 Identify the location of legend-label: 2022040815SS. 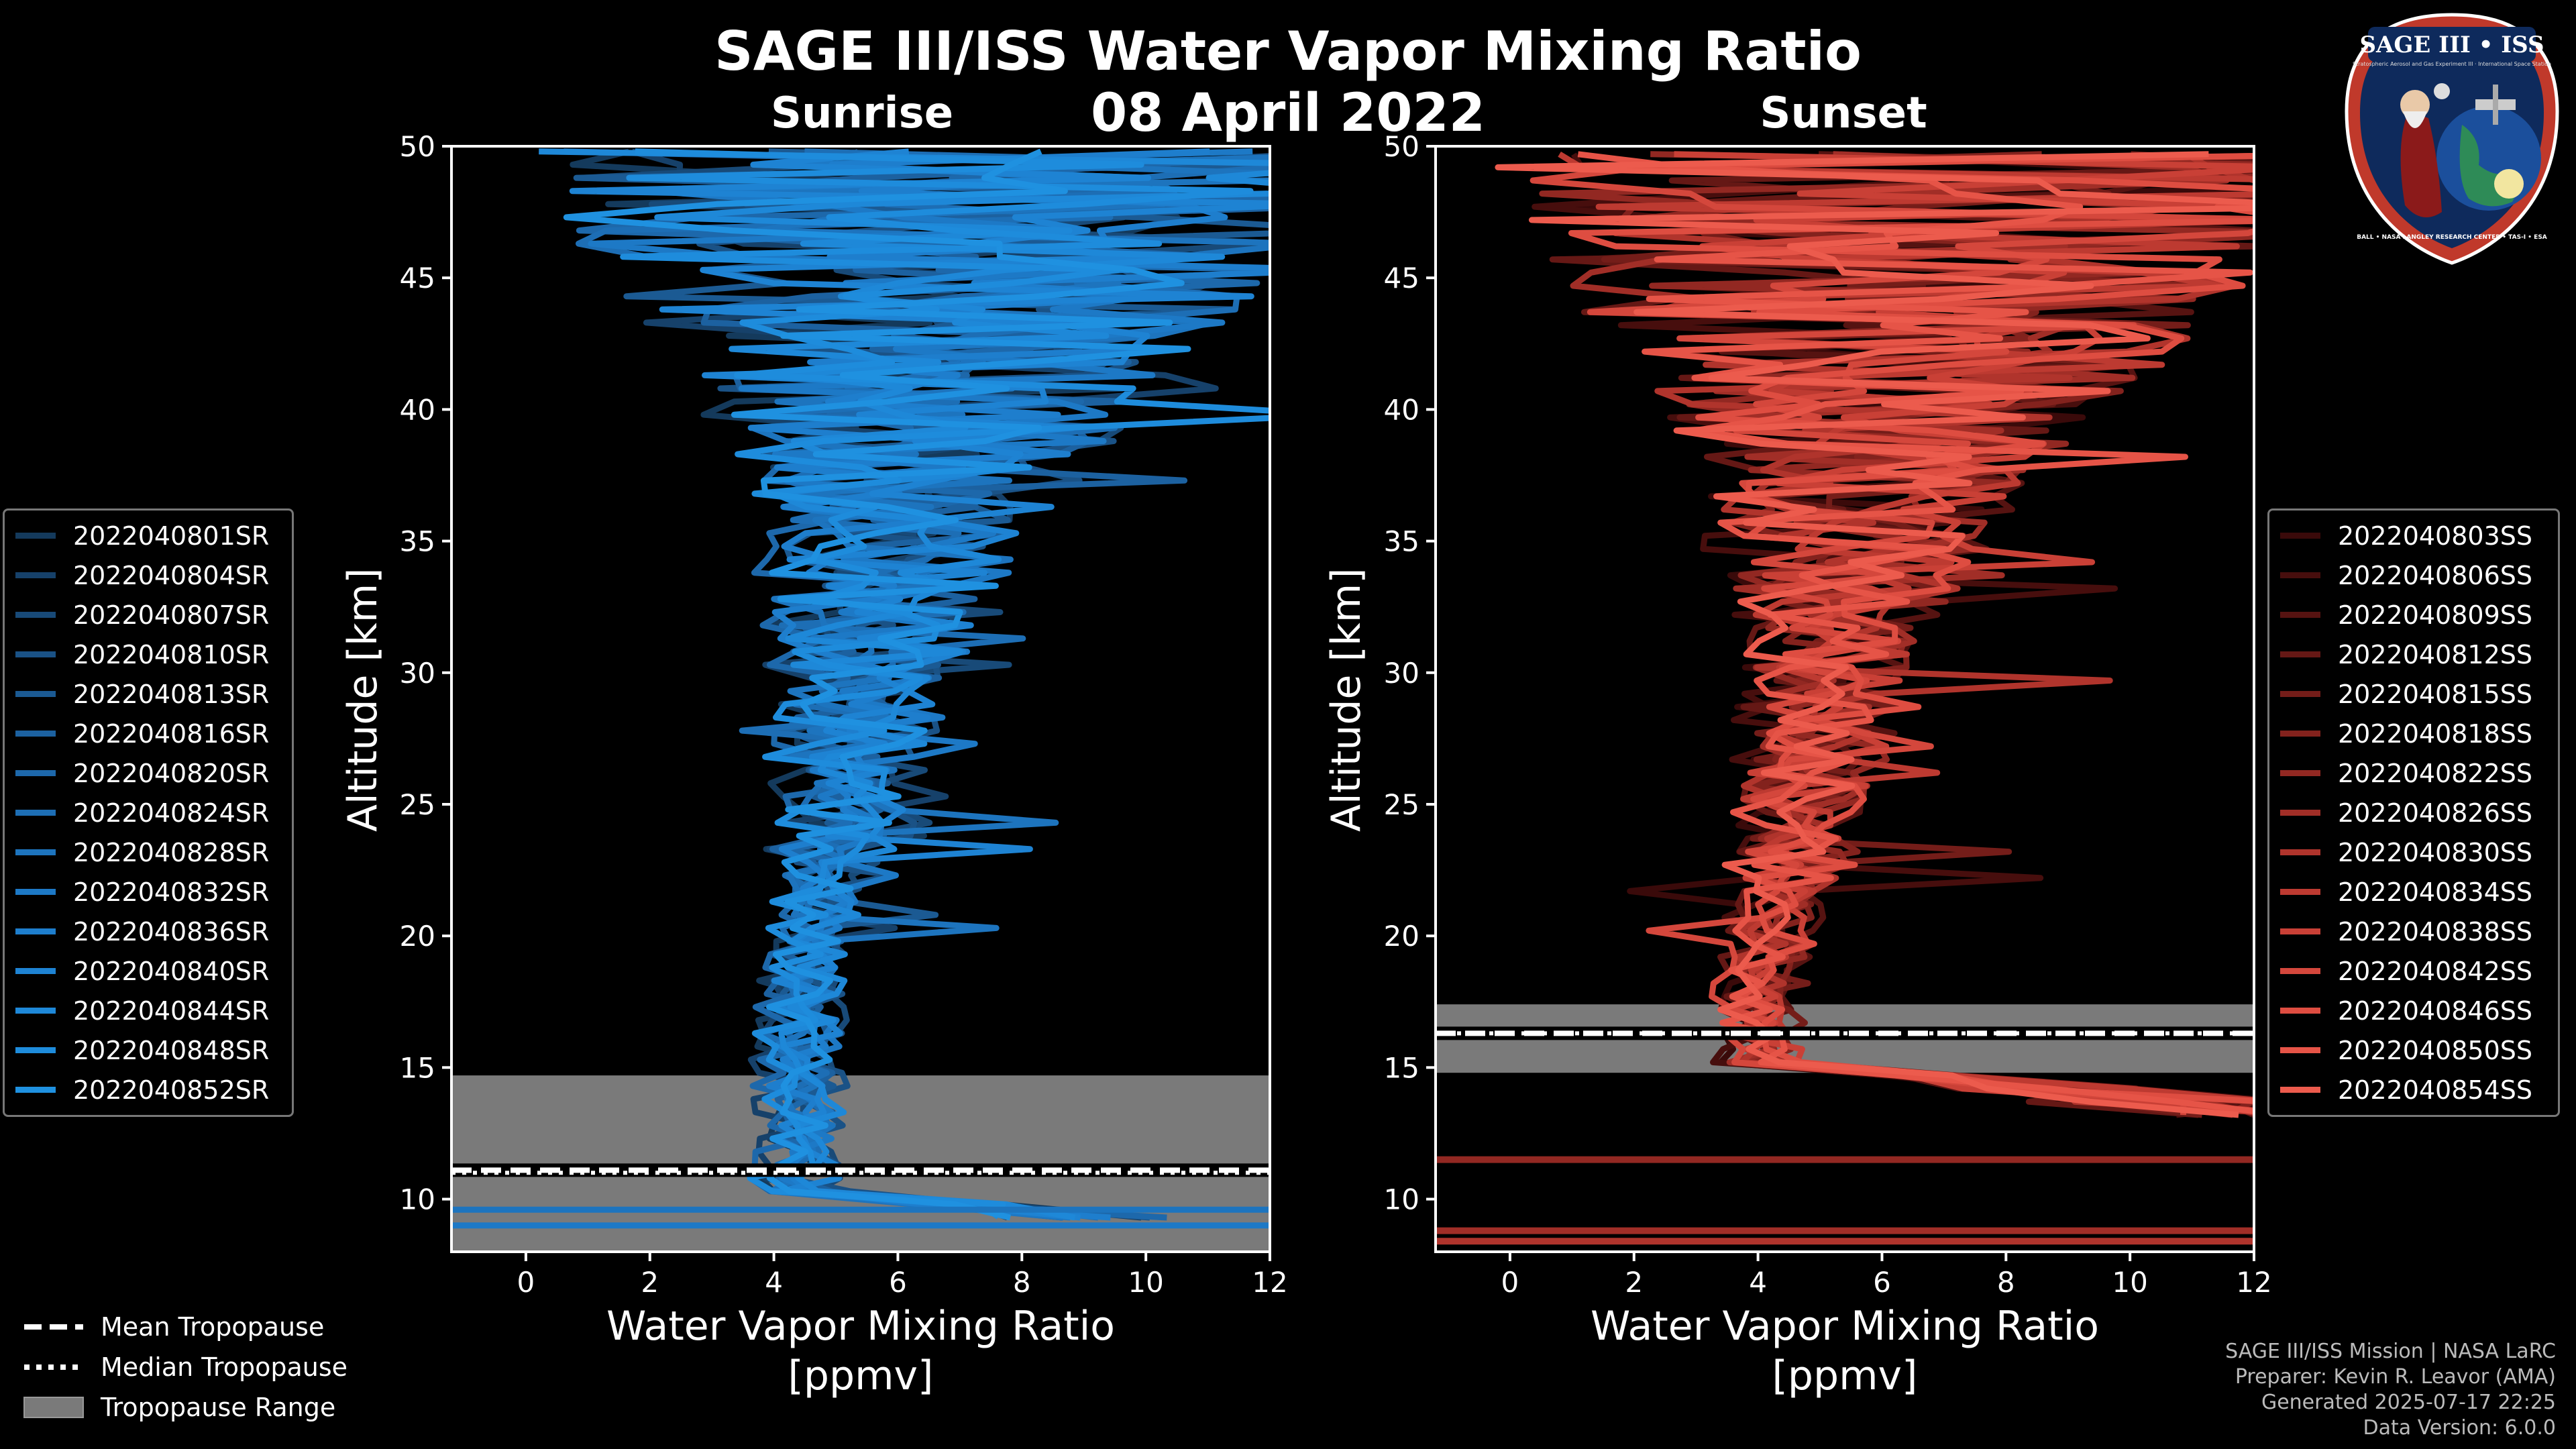
(2435, 694).